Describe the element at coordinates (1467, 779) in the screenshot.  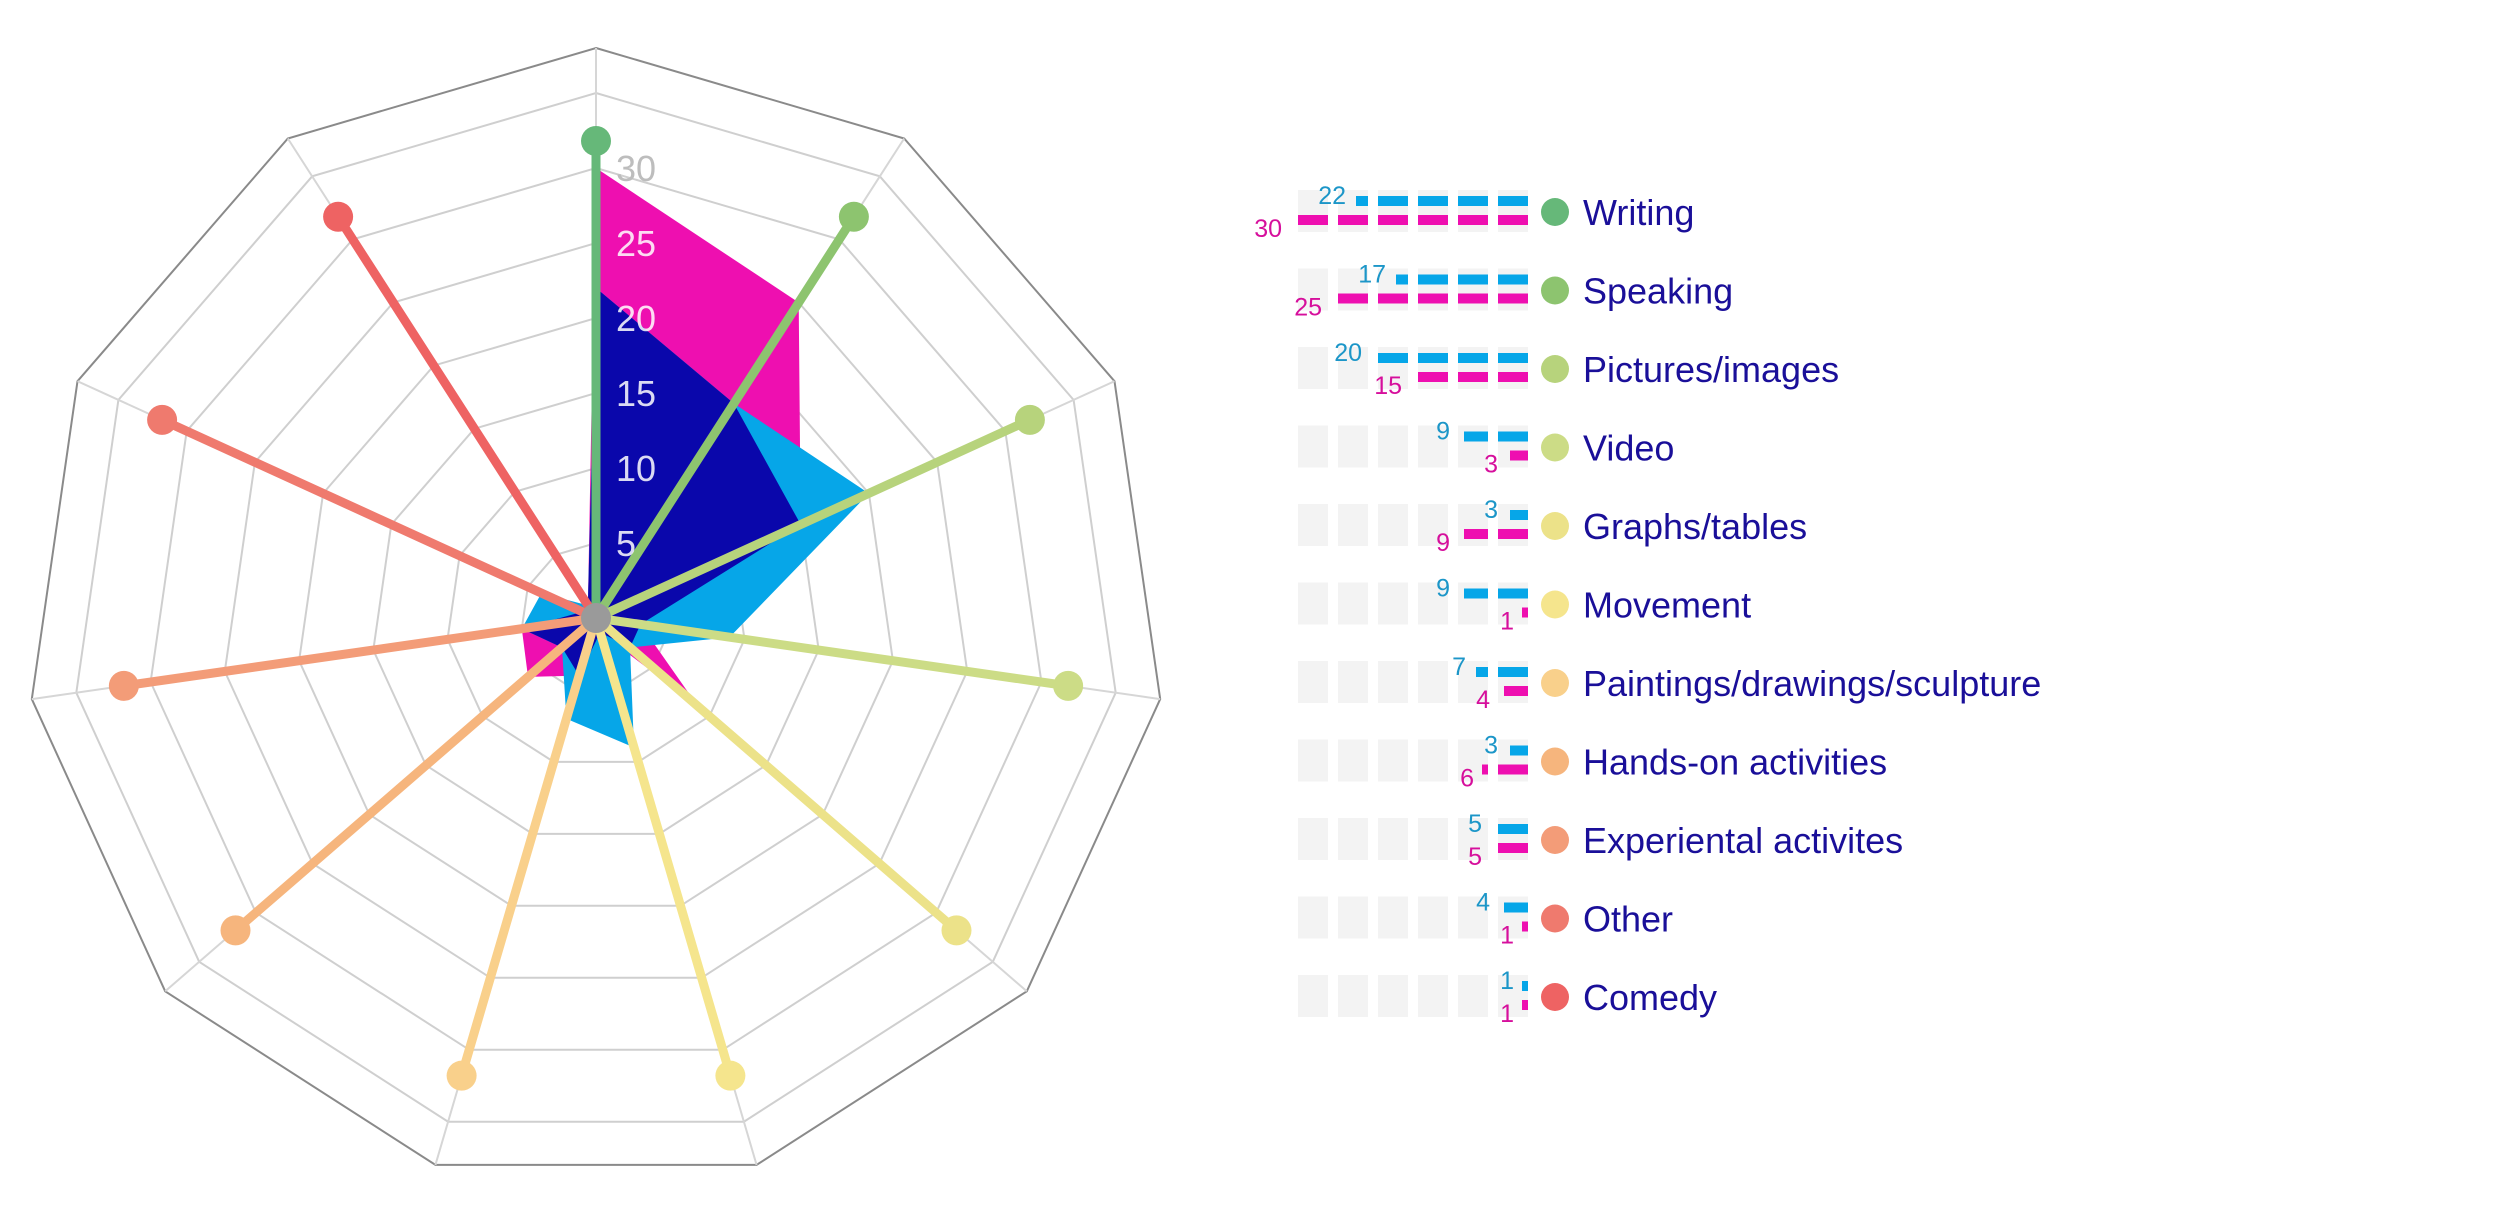
I see `pink-value-label: 6` at that location.